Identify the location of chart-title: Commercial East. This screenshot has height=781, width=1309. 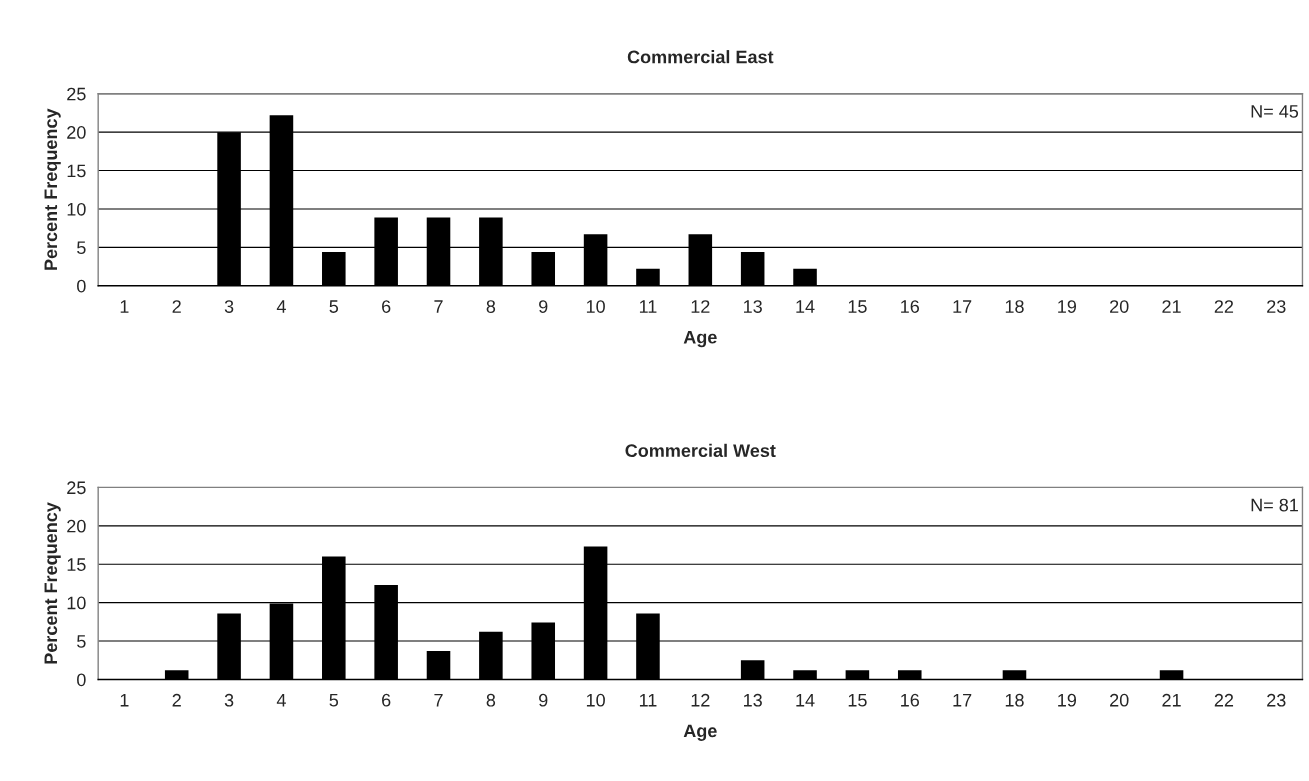
(700, 57).